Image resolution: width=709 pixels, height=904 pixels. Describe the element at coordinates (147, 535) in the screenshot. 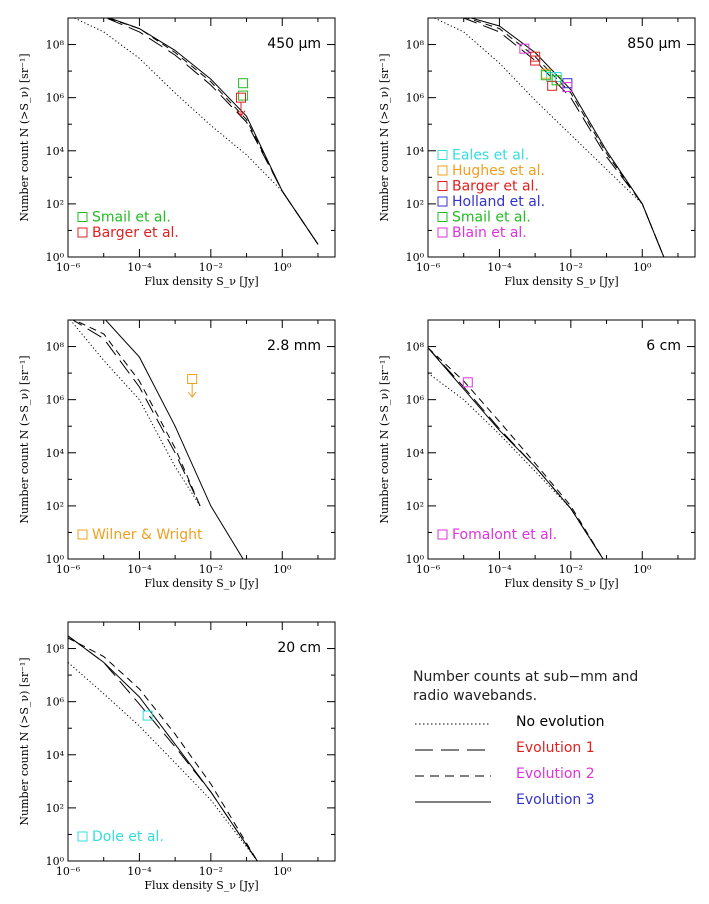

I see `legend-entry: Wilner & Wright` at that location.